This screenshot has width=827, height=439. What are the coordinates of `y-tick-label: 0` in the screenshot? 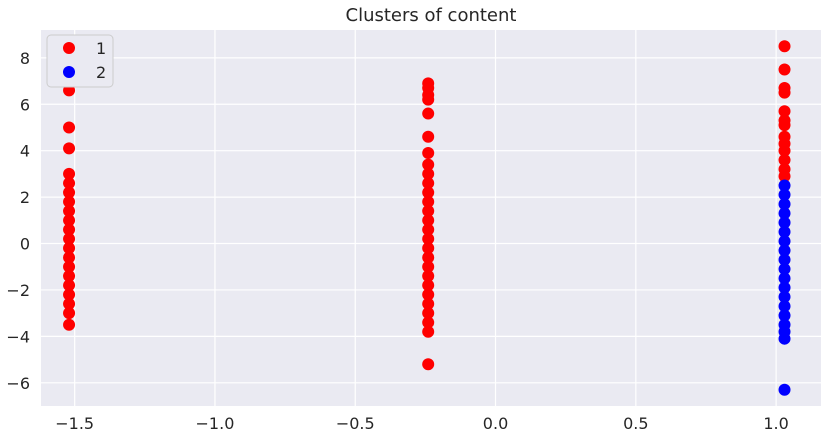 It's located at (25, 244).